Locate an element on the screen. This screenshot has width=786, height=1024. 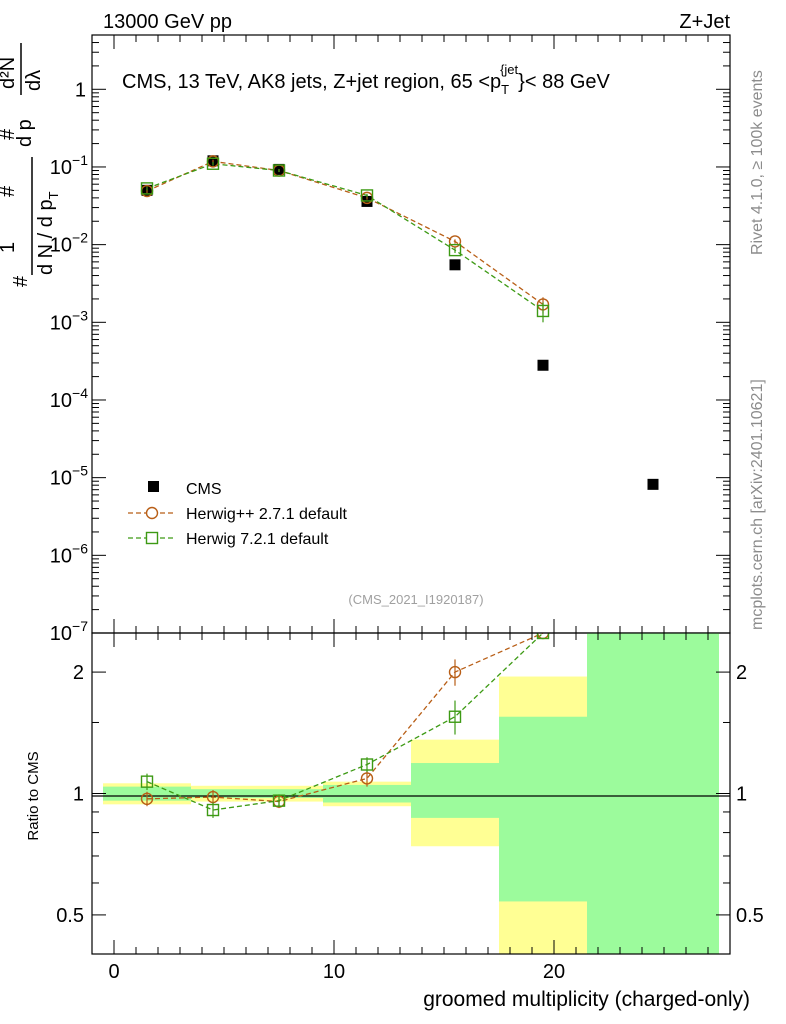
y-tick-label: 10⁻⁶ is located at coordinates (69, 553).